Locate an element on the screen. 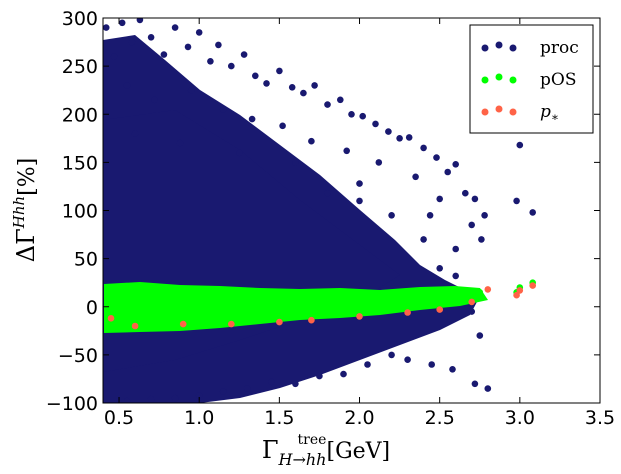 This screenshot has width=621, height=474. y-tick-label-2: 0 is located at coordinates (92, 308).